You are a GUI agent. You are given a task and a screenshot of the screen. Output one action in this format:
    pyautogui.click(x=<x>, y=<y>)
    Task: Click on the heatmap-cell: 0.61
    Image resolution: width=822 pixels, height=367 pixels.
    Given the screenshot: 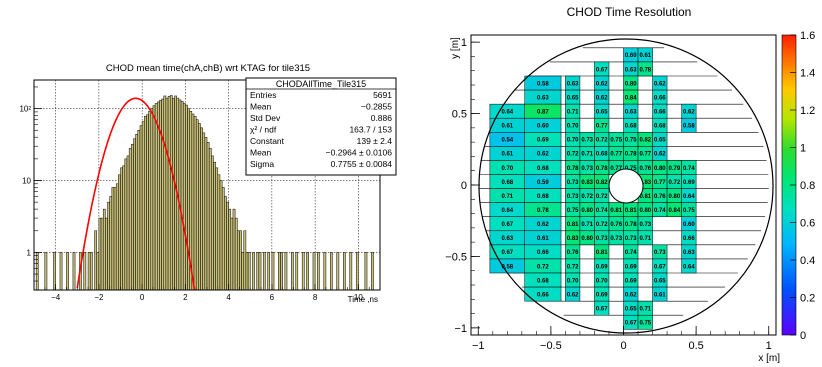 What is the action you would take?
    pyautogui.click(x=543, y=238)
    